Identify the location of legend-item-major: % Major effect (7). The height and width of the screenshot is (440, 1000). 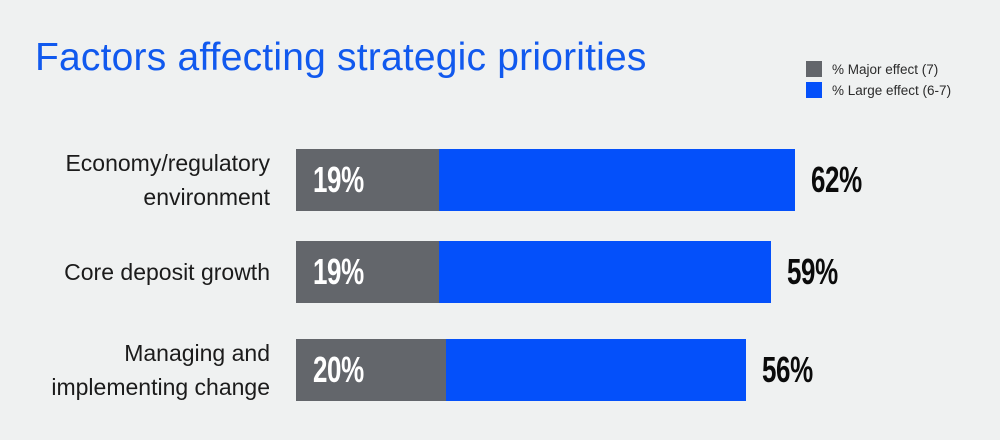
(878, 69).